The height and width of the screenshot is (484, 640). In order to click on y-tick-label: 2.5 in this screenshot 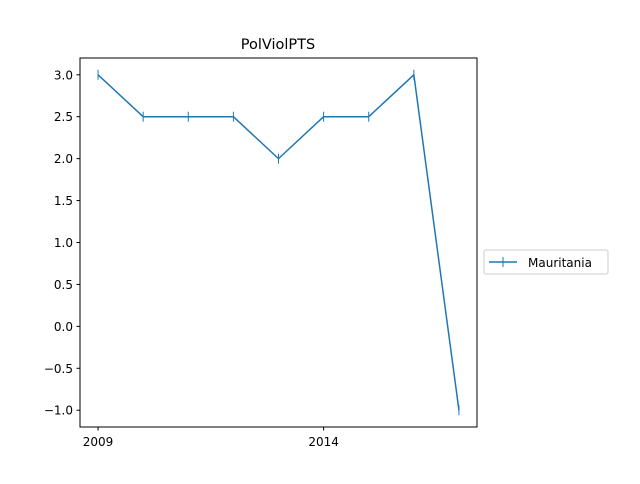, I will do `click(63, 117)`.